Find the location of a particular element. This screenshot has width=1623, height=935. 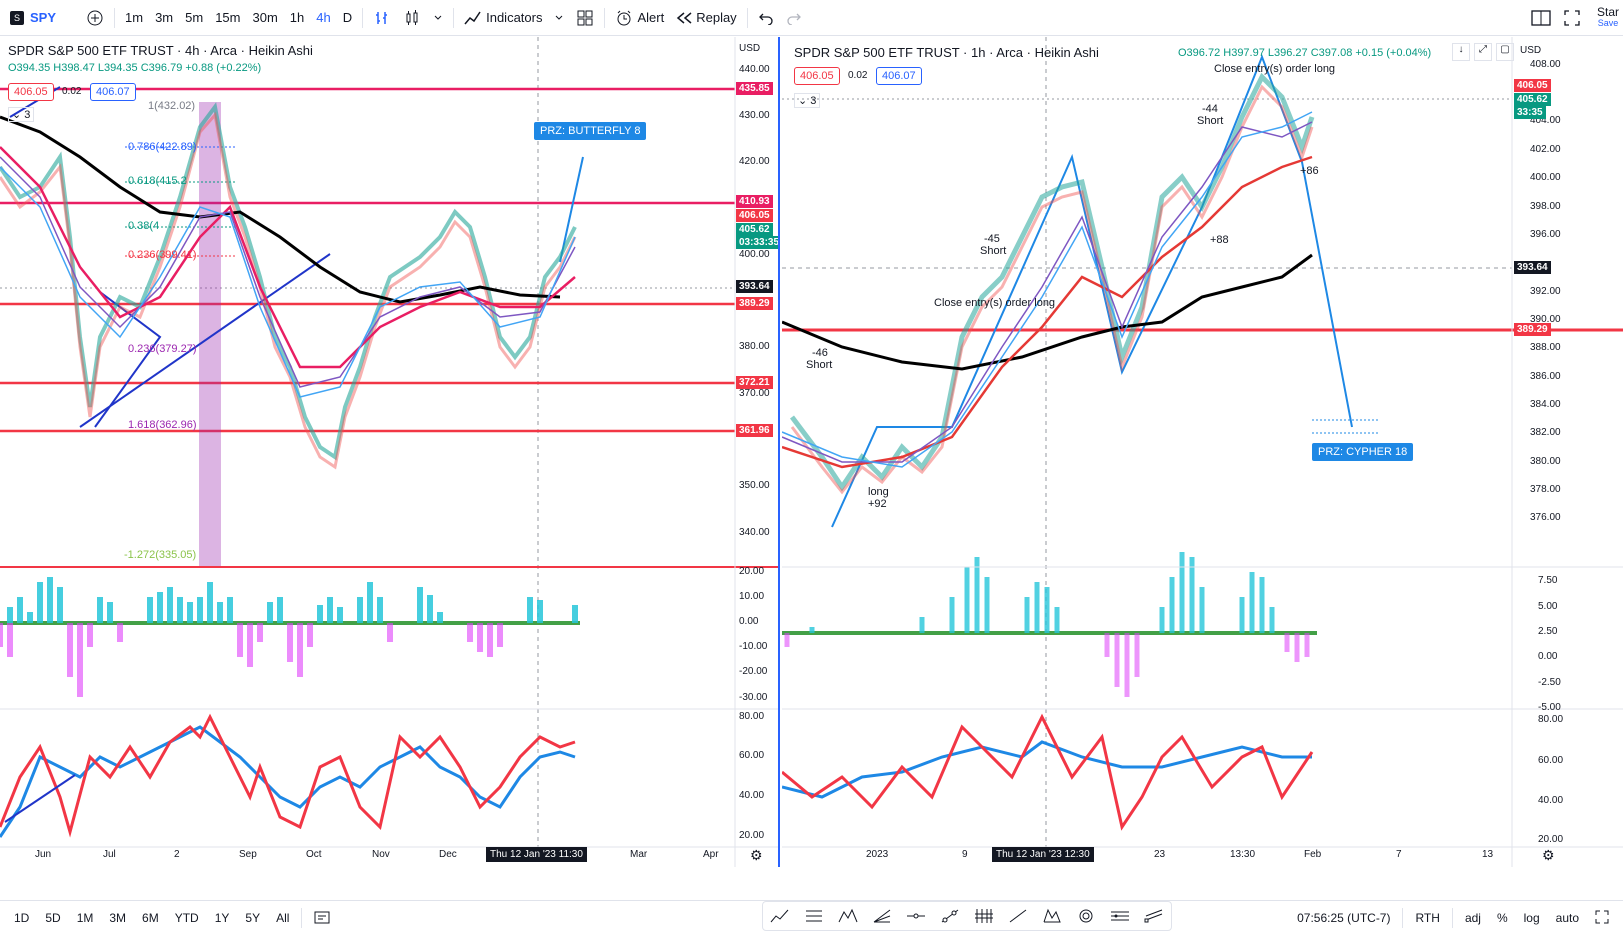

session-toggle: RTH is located at coordinates (1427, 918).